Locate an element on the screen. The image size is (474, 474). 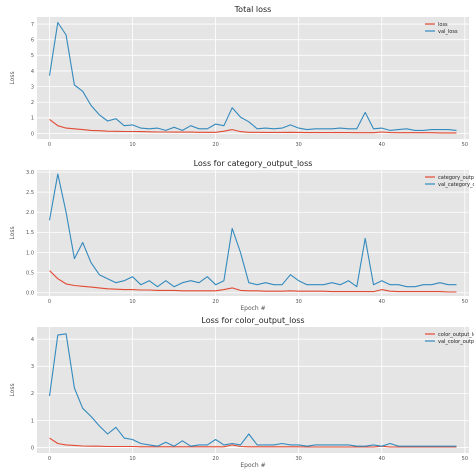
y-tick-label: 2.5 is located at coordinates (30, 193).